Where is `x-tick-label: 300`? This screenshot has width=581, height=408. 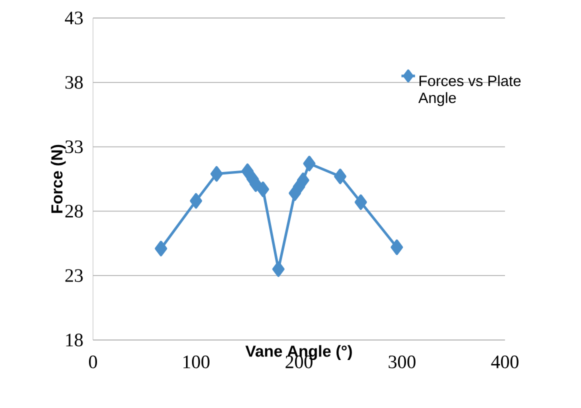 x-tick-label: 300 is located at coordinates (402, 362).